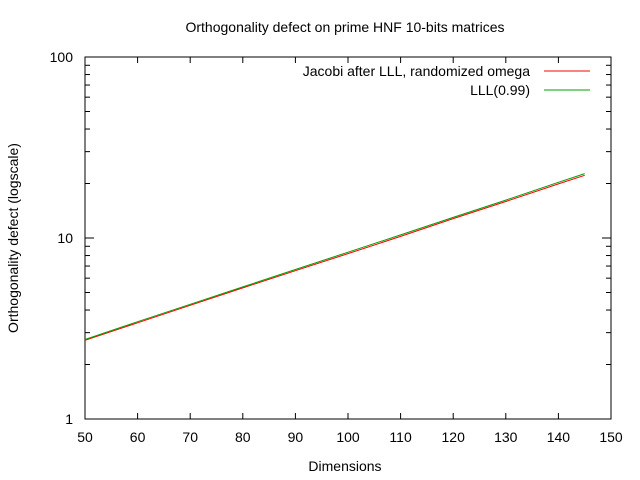 The image size is (640, 480). What do you see at coordinates (611, 437) in the screenshot?
I see `x-tick-label: 150` at bounding box center [611, 437].